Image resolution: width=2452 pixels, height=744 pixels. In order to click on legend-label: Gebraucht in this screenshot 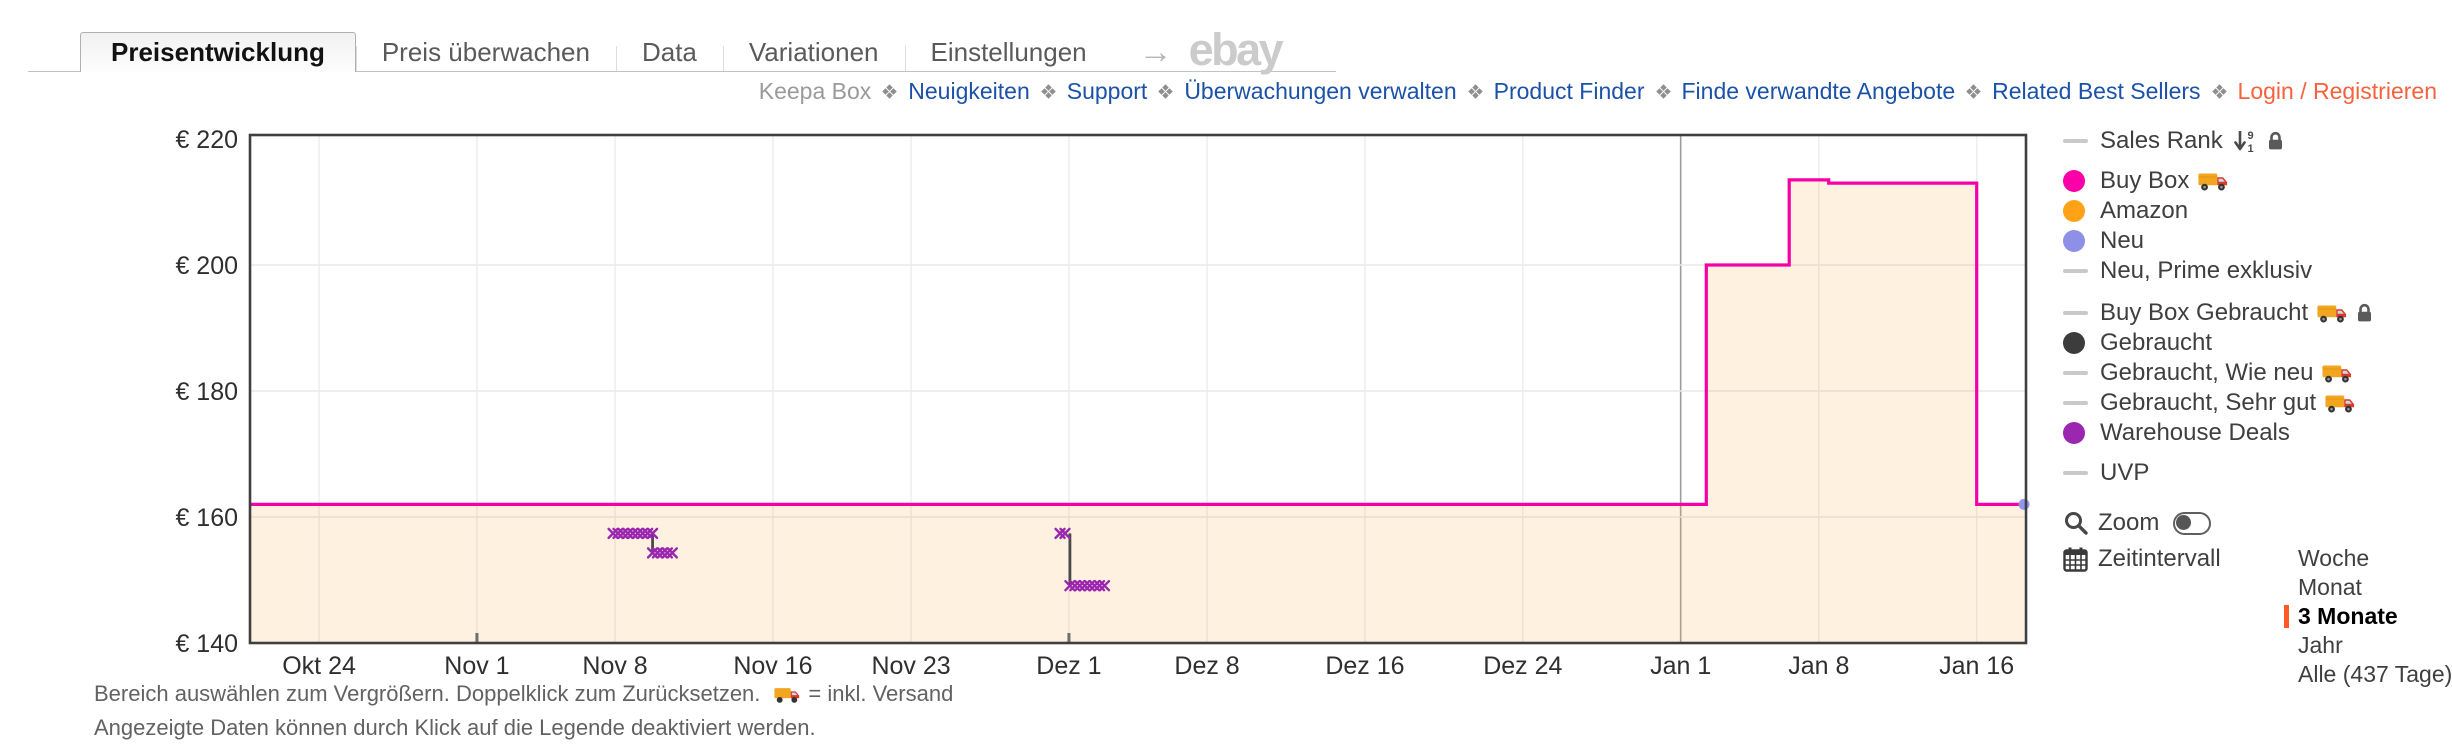, I will do `click(2156, 342)`.